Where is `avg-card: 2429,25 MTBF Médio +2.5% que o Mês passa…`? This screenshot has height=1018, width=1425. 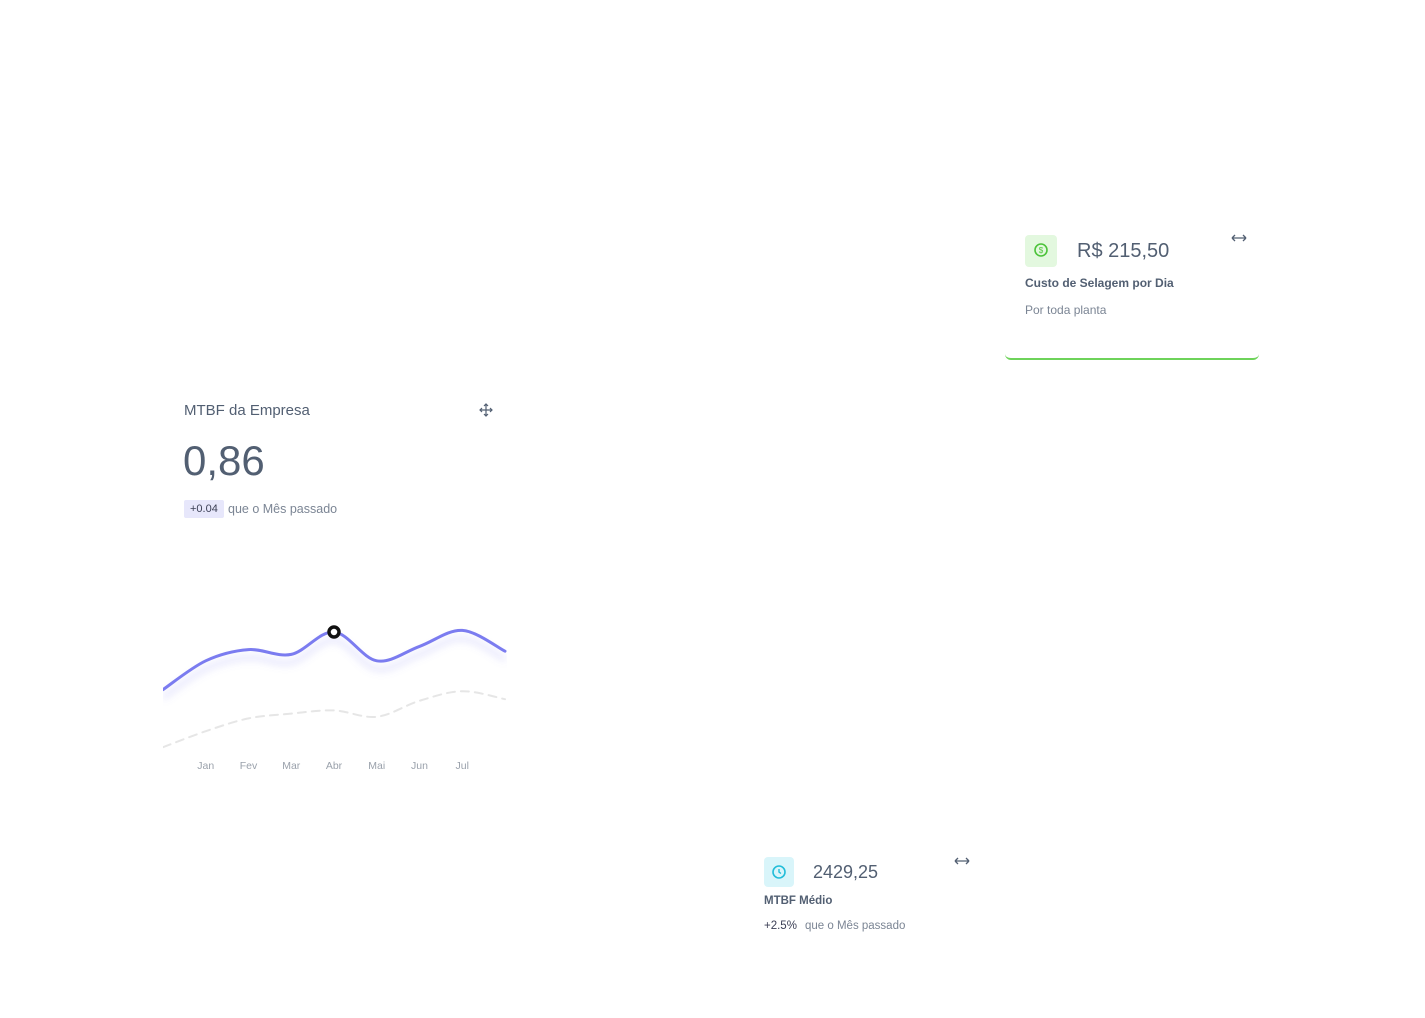
avg-card: 2429,25 MTBF Médio +2.5% que o Mês passa… is located at coordinates (867, 912).